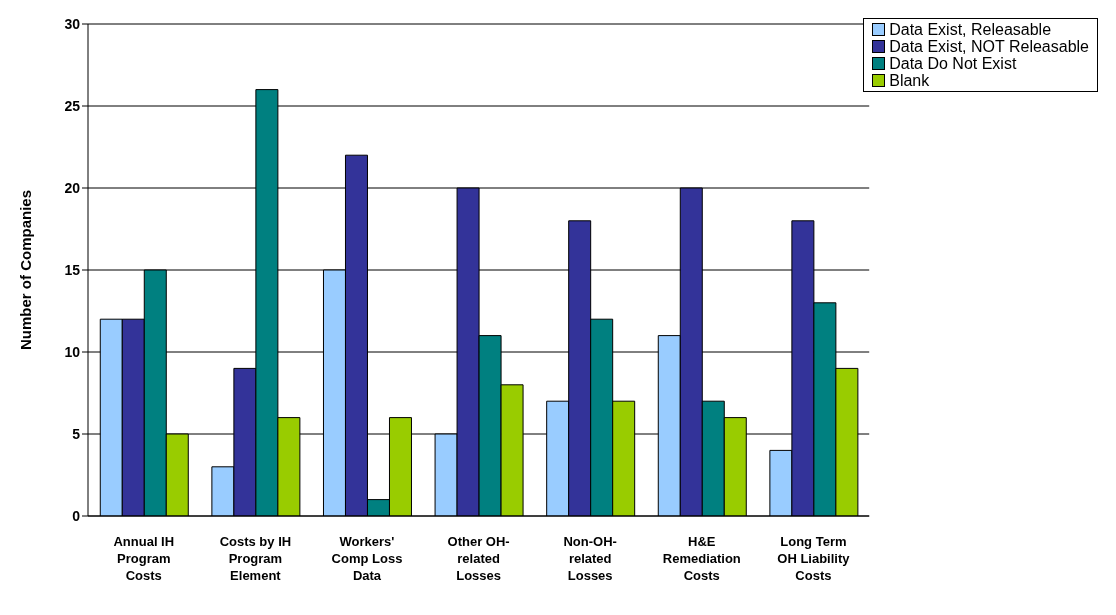  I want to click on x-tick-label: Non-OH-related Losses, so click(590, 558).